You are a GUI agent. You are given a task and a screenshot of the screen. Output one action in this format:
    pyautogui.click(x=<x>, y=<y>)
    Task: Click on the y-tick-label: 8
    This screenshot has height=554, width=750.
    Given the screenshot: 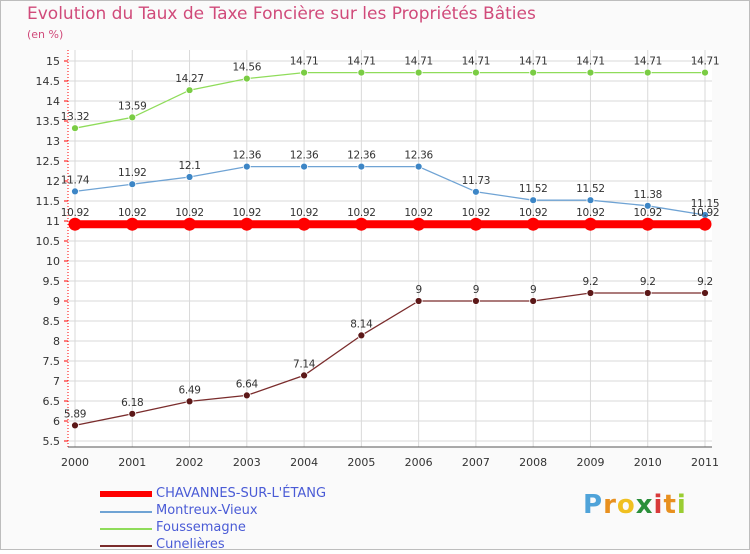 What is the action you would take?
    pyautogui.click(x=56, y=341)
    